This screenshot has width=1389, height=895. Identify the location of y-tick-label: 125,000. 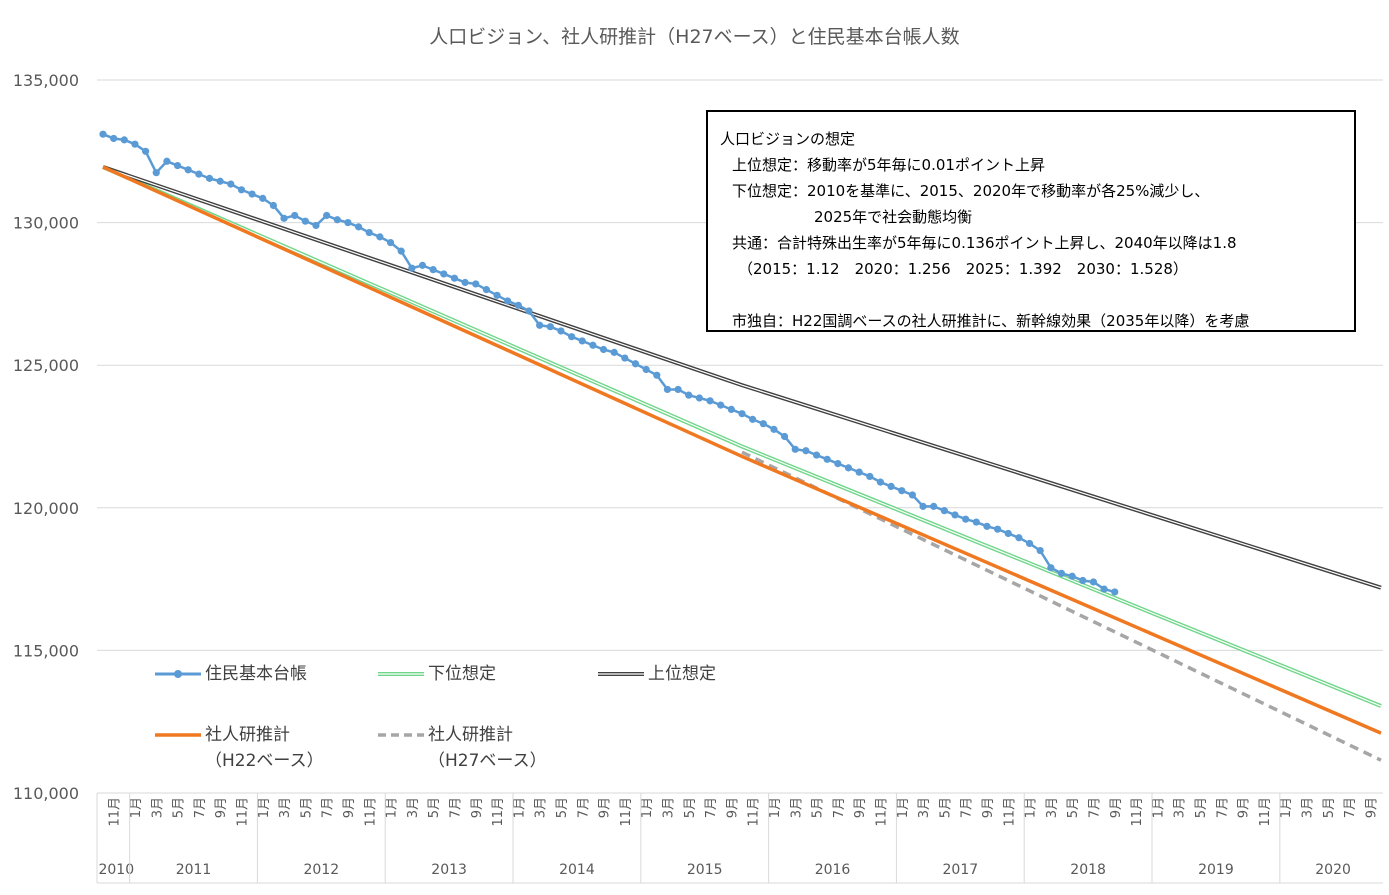
(46, 365).